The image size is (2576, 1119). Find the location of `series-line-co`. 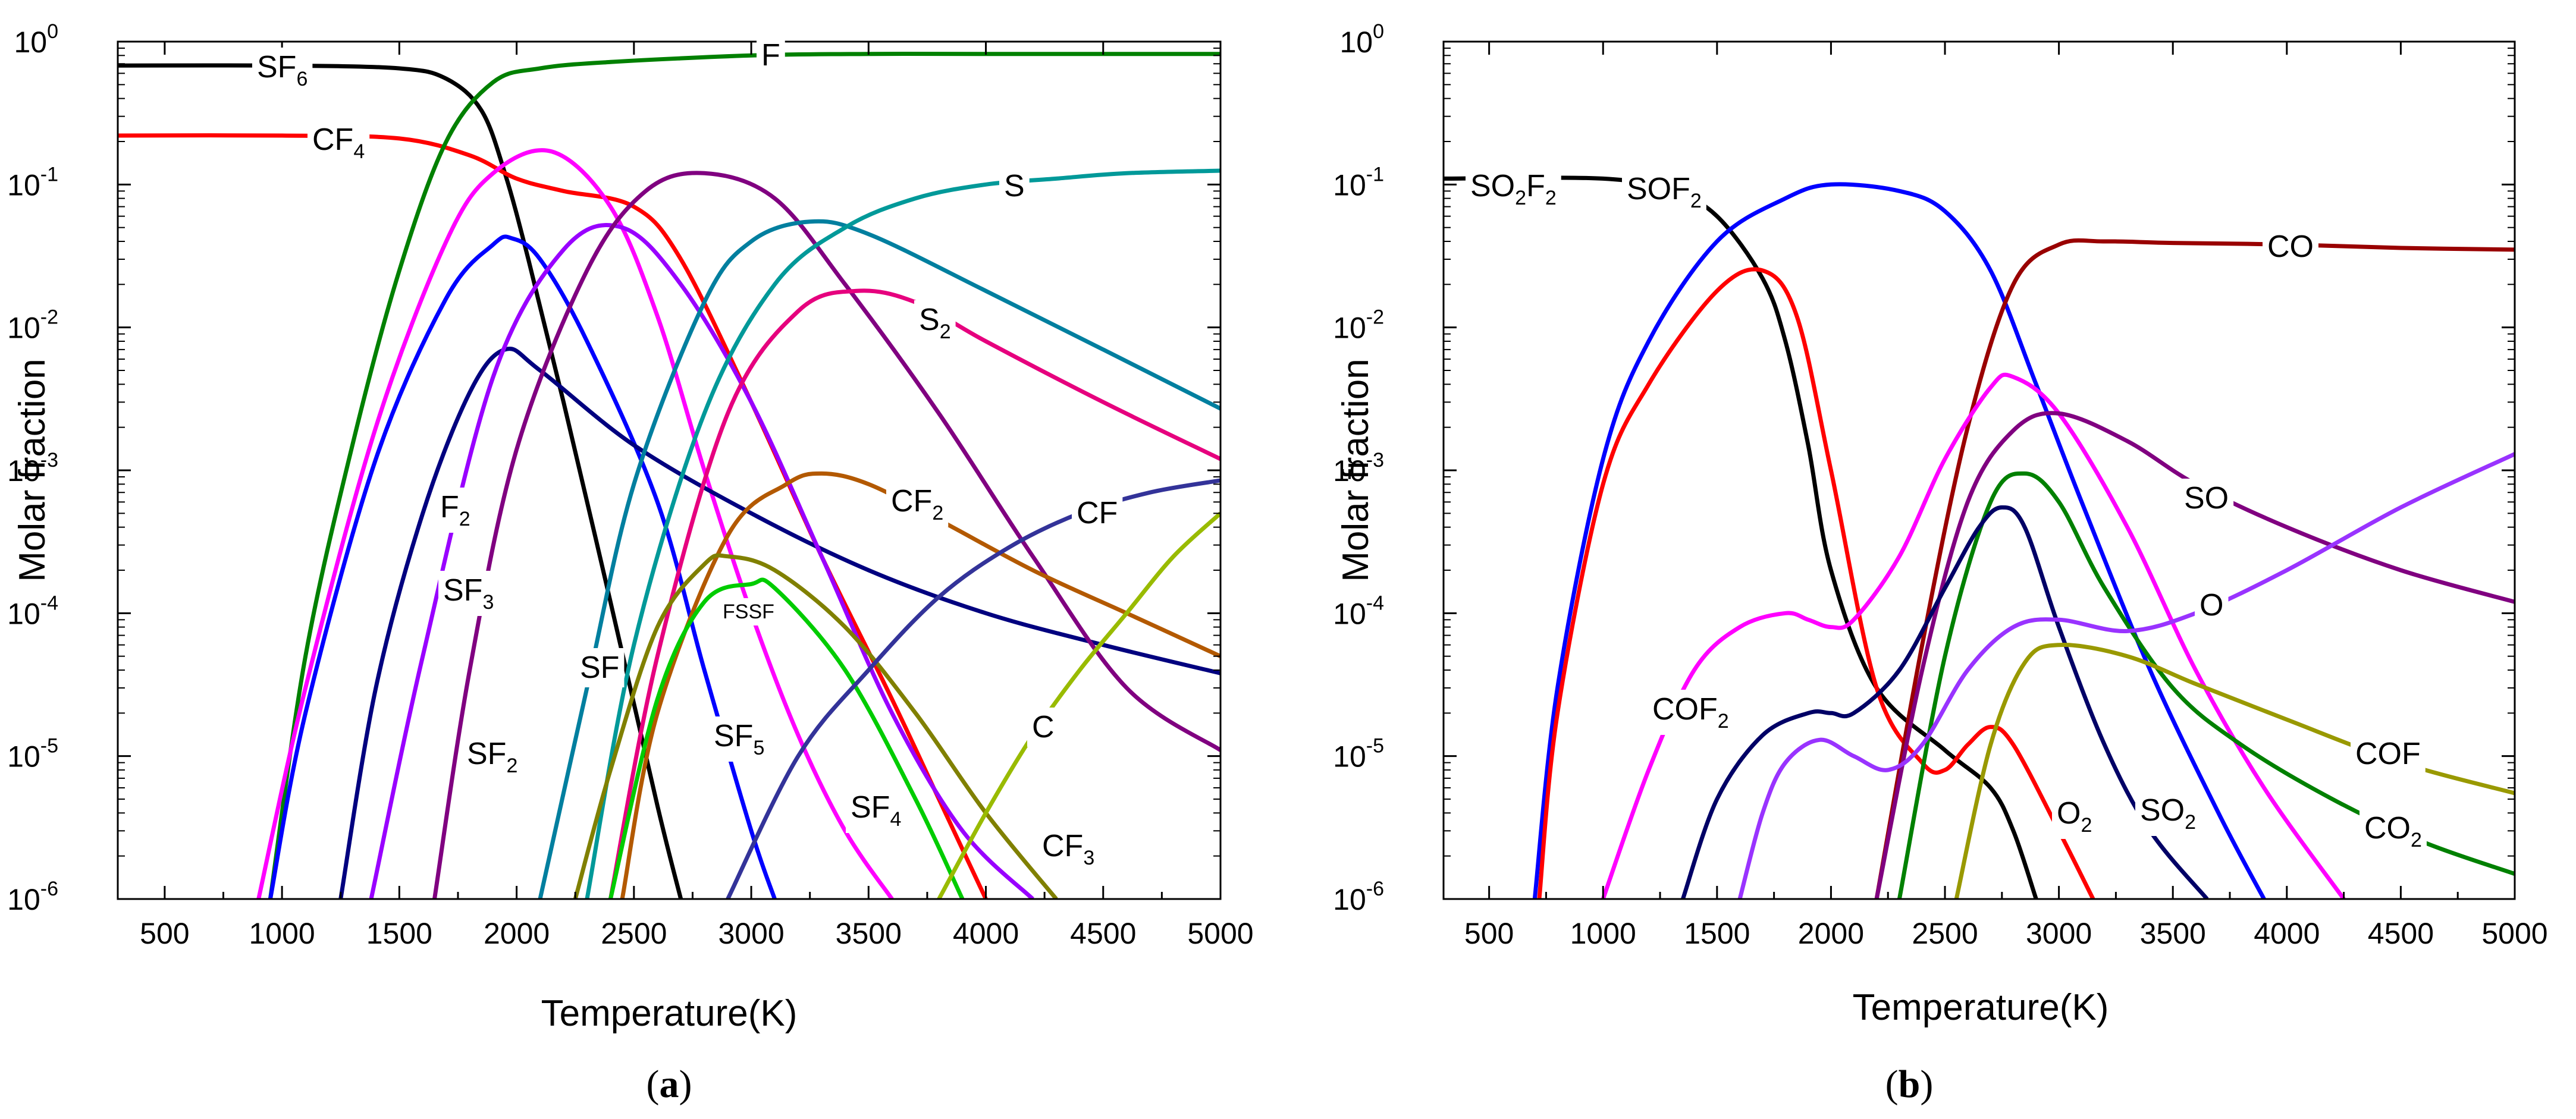

series-line-co is located at coordinates (2194, 568).